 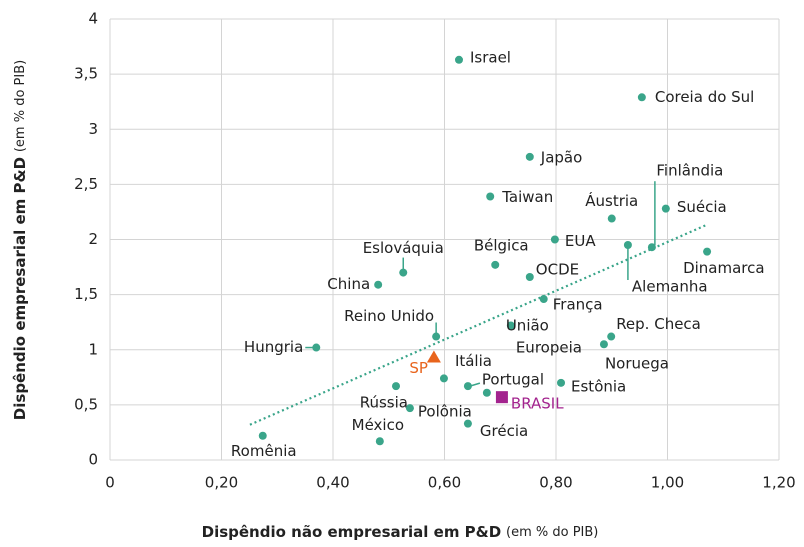 What do you see at coordinates (86, 294) in the screenshot?
I see `y-tick-label: 1,5` at bounding box center [86, 294].